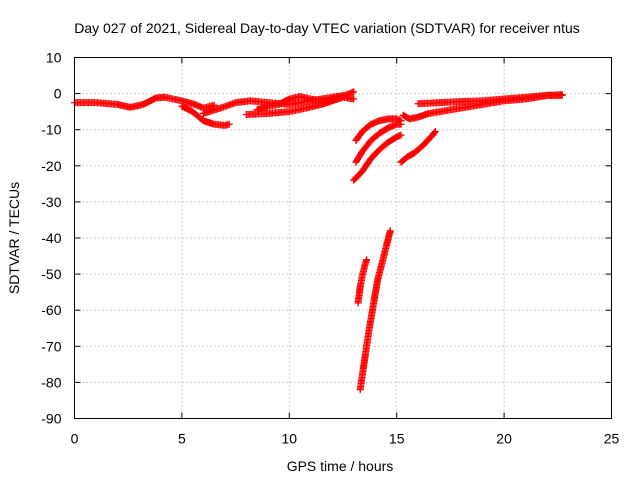  I want to click on y-tick-label: -70, so click(51, 346).